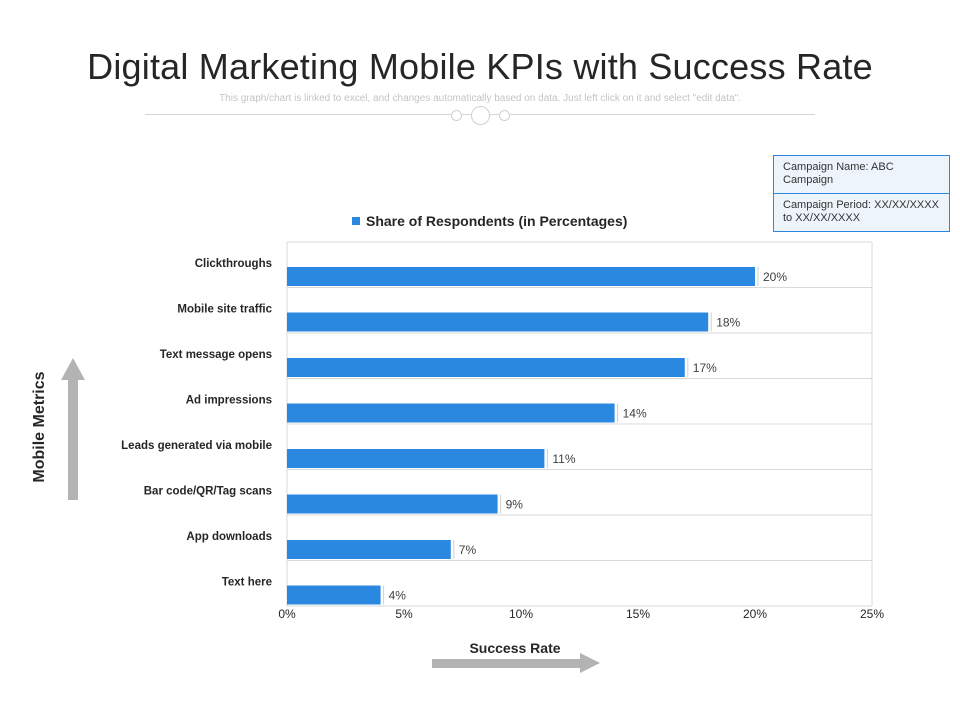  I want to click on data-label: 17%, so click(705, 368).